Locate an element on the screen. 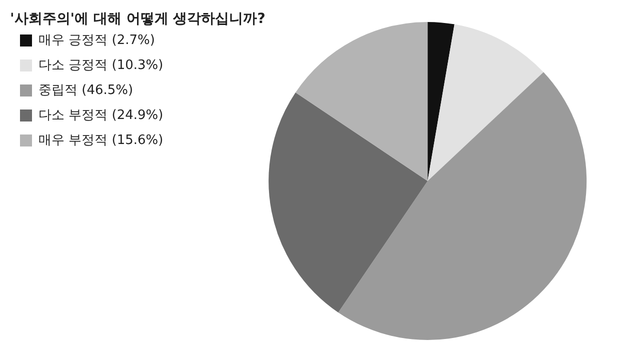 The width and height of the screenshot is (640, 352). chart-title: '사회주의'에 대해 어떻게 생각하십니까? is located at coordinates (138, 19).